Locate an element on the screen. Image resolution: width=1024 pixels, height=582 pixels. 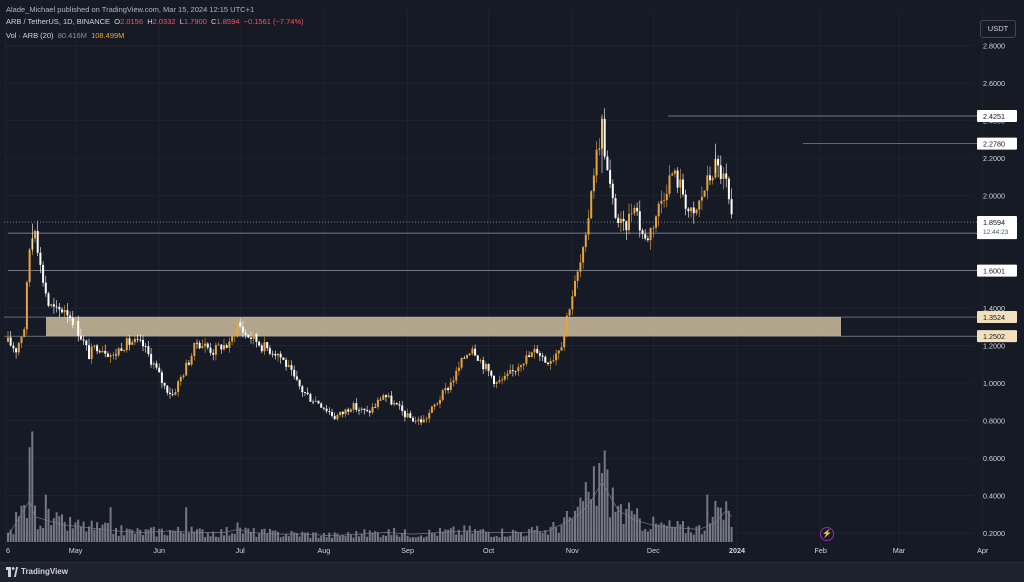
level-tag-label: 2.4251 is located at coordinates (994, 116).